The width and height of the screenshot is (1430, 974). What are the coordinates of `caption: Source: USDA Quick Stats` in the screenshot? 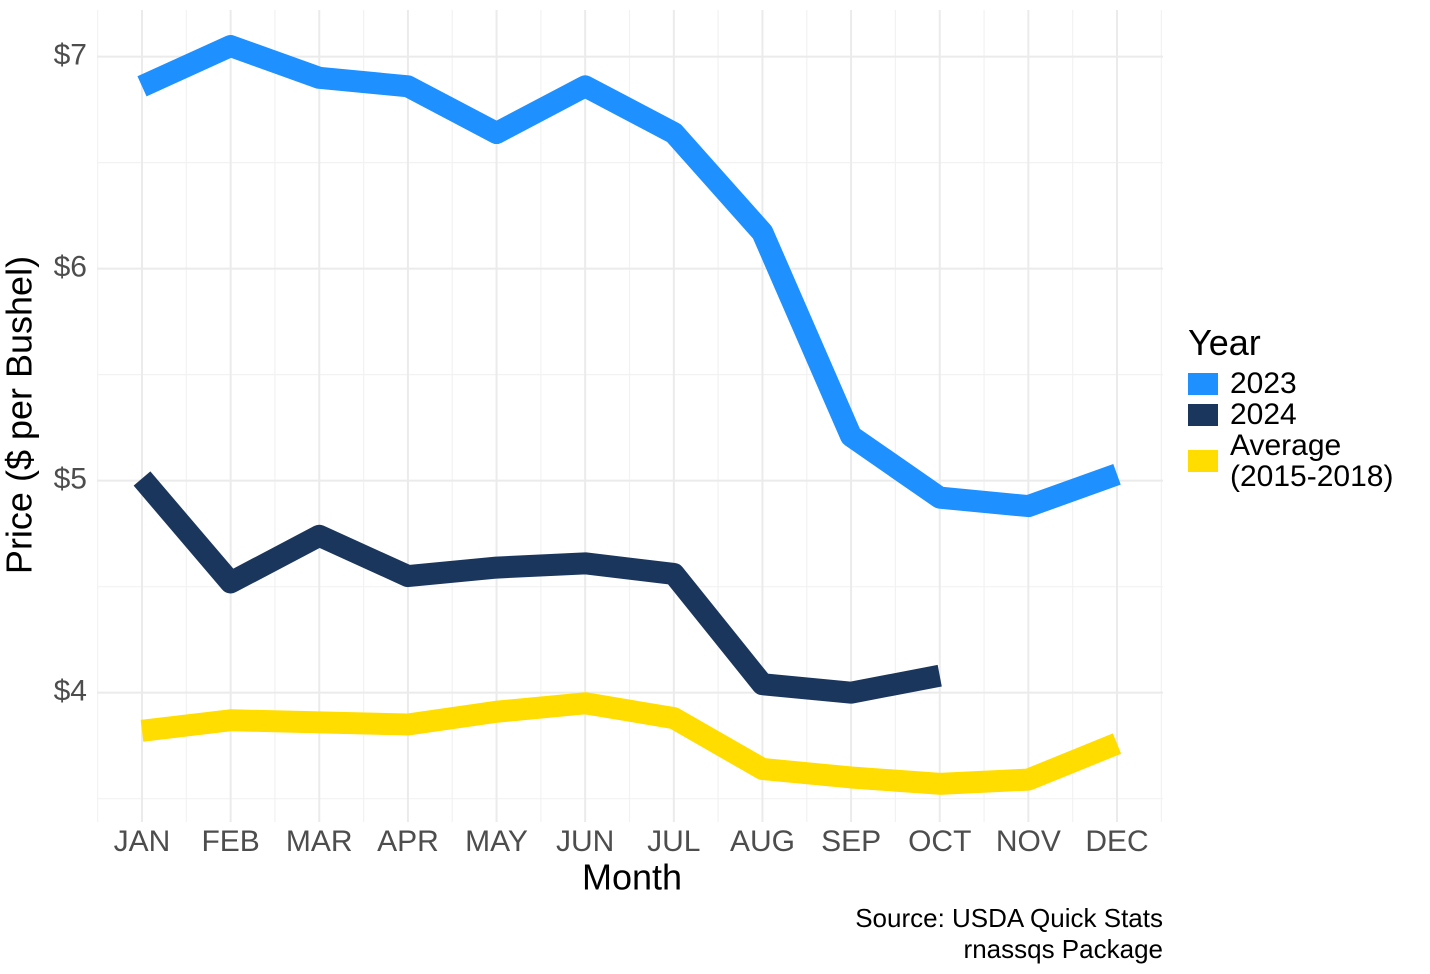 It's located at (1009, 918).